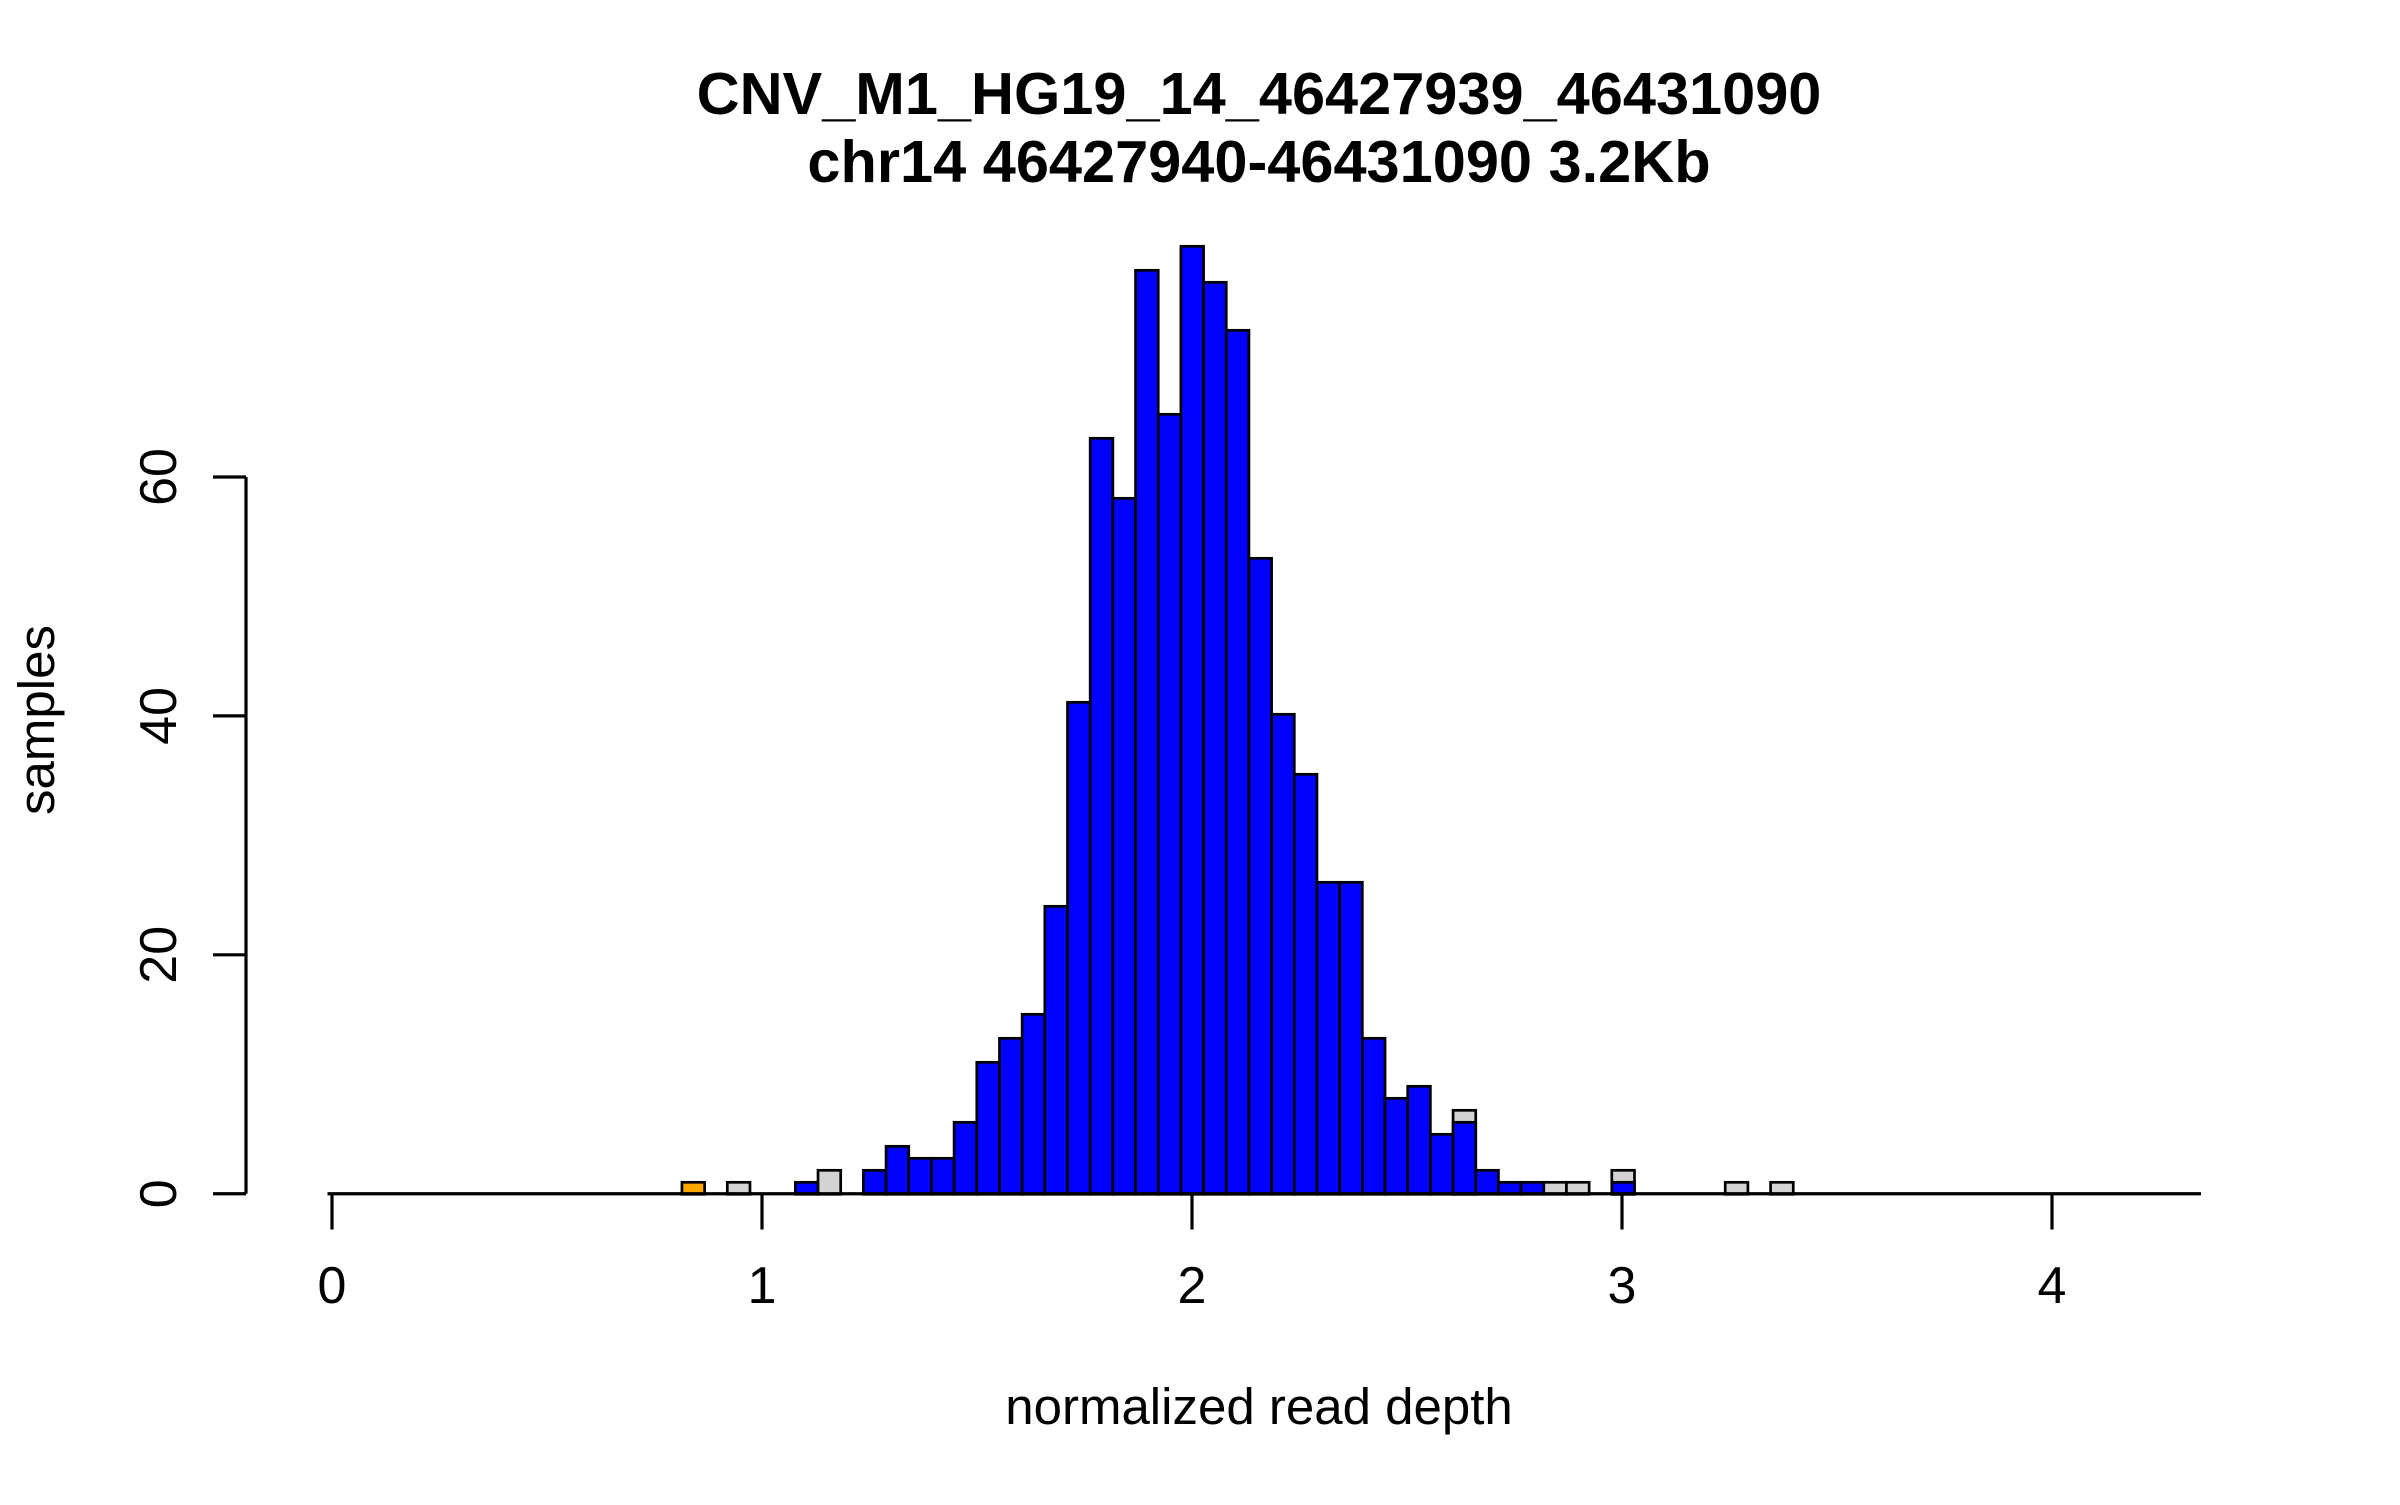  I want to click on svg-text: 2, so click(1192, 1286).